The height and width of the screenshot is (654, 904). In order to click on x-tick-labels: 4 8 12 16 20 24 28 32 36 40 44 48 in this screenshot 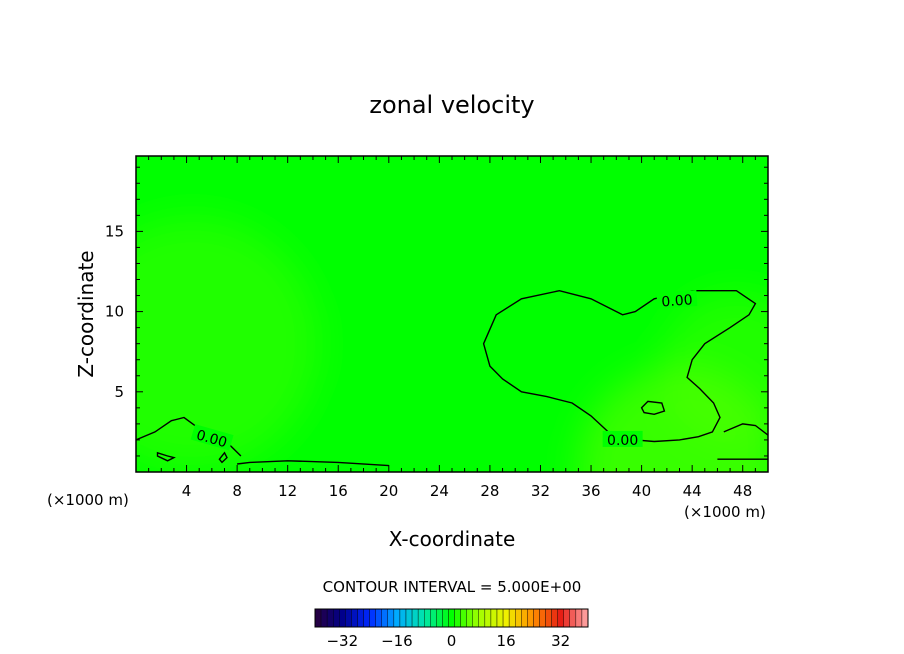, I will do `click(467, 491)`.